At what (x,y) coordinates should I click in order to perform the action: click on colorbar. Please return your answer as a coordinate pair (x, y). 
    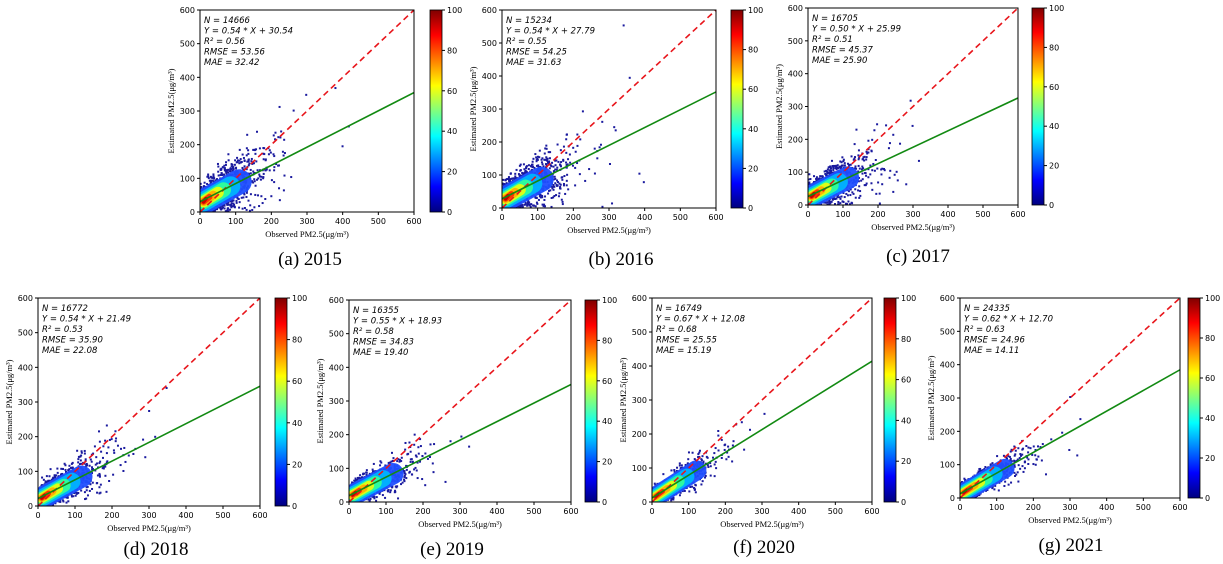
    Looking at the image, I should click on (1038, 106).